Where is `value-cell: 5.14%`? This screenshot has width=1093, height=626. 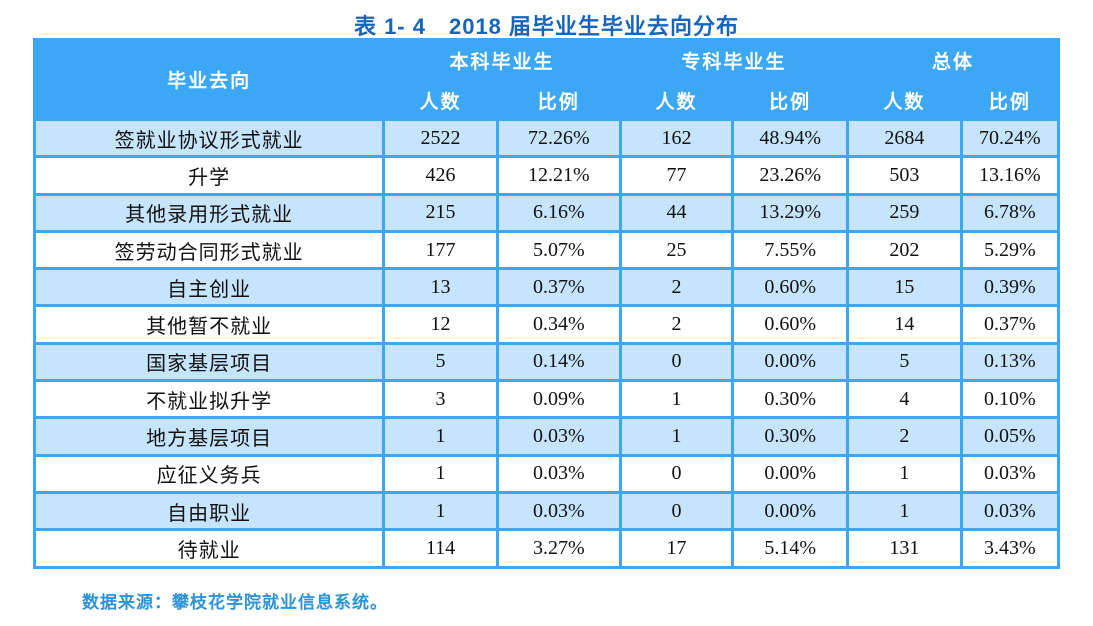
value-cell: 5.14% is located at coordinates (790, 548).